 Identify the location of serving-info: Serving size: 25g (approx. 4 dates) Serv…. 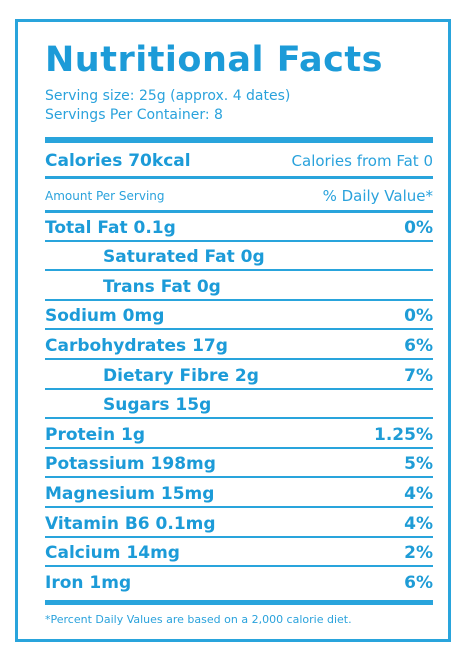
(167, 106).